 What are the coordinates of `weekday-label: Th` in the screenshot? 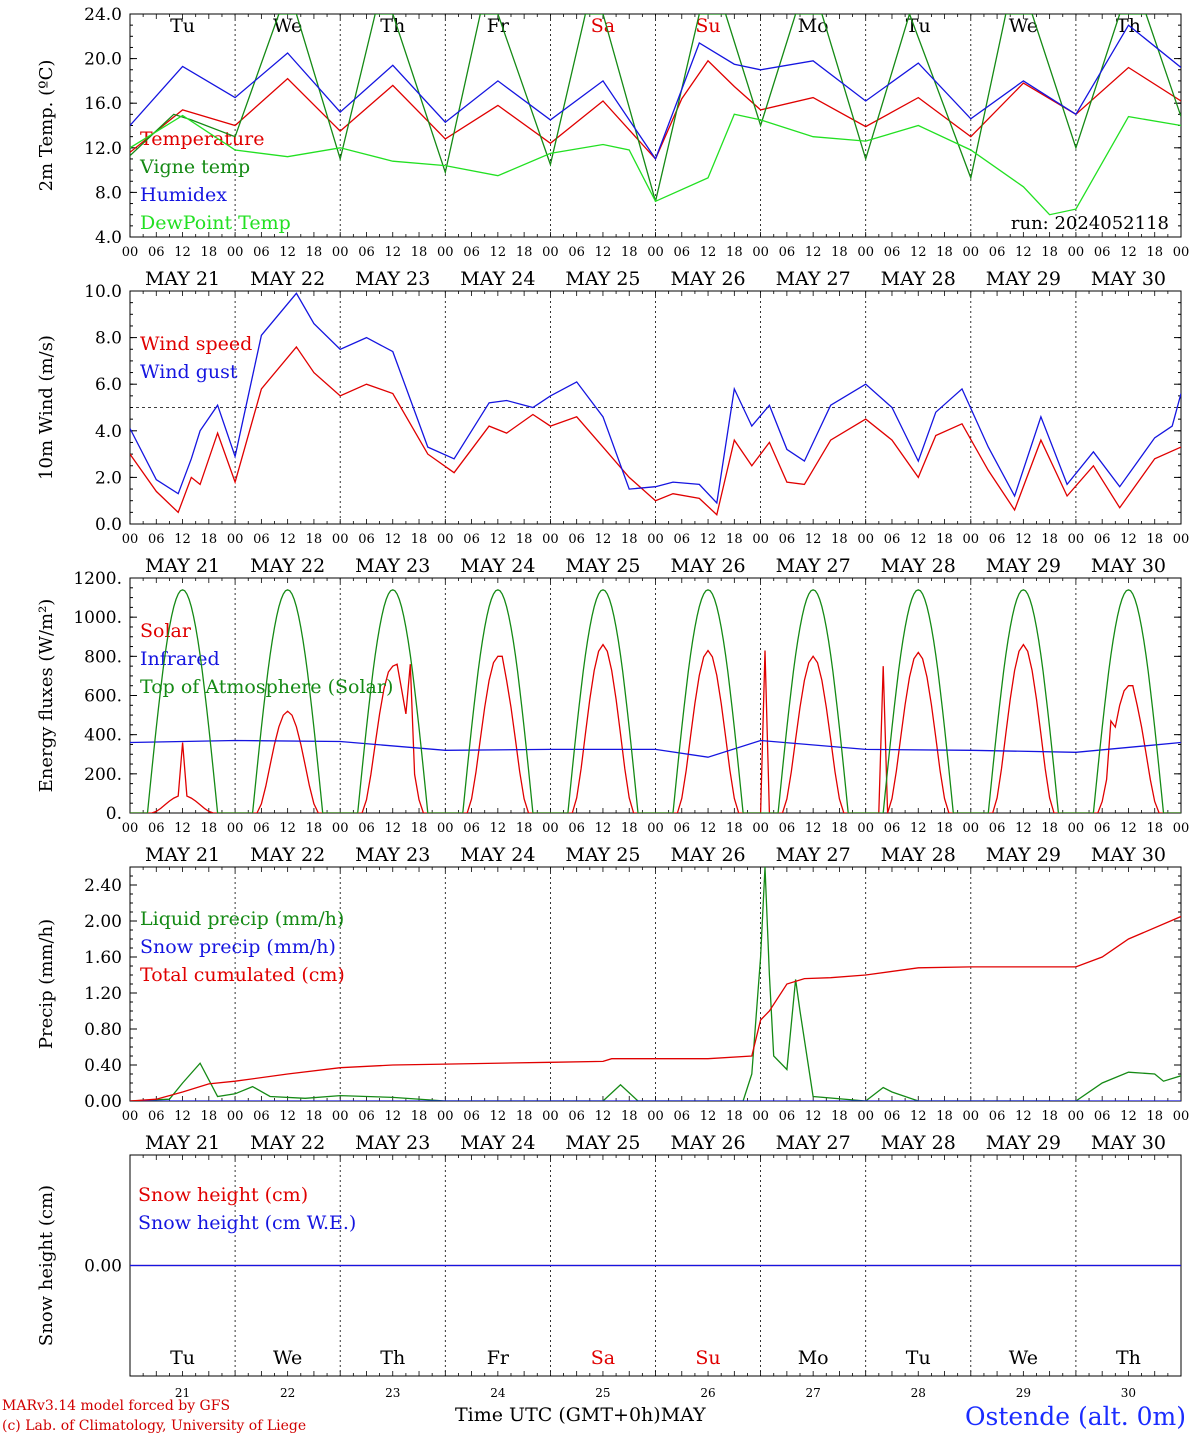 It's located at (1128, 1358).